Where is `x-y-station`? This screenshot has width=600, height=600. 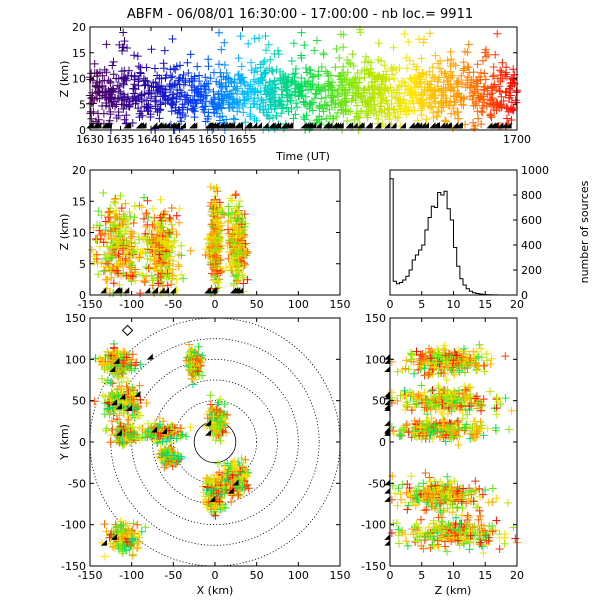 x-y-station is located at coordinates (149, 356).